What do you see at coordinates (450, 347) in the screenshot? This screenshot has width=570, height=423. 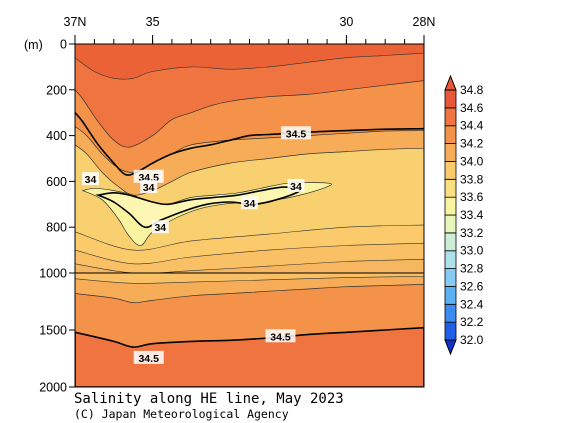 I see `colorbar-low-arrow` at bounding box center [450, 347].